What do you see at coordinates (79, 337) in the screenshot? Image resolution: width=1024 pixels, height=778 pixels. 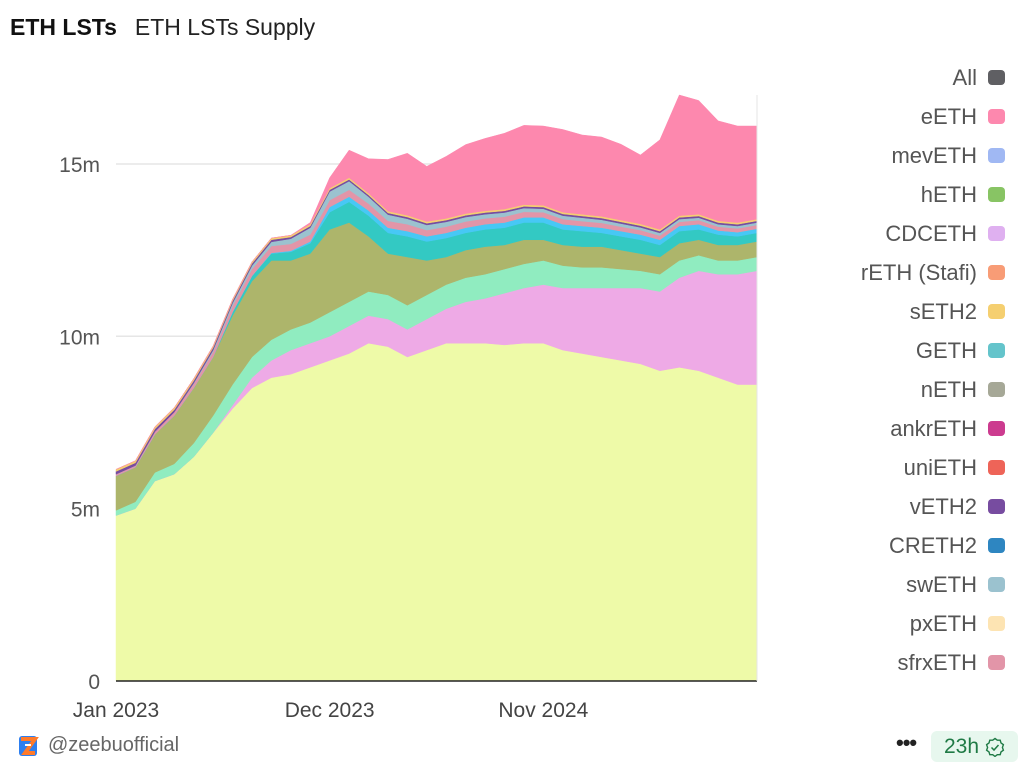 I see `y-tick-label: 10m` at bounding box center [79, 337].